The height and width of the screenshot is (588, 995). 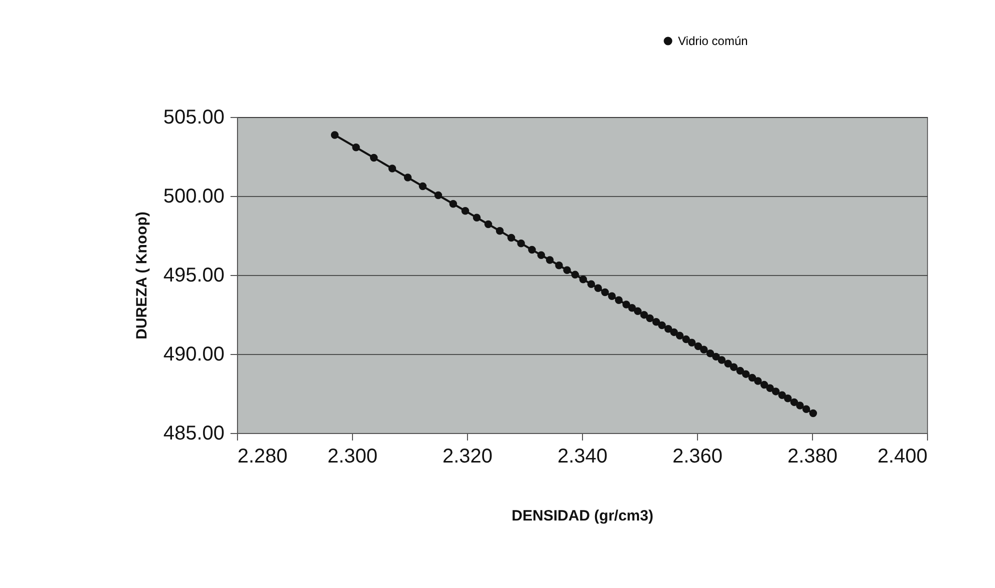 I want to click on y-tick-label: 485.00, so click(x=193, y=433).